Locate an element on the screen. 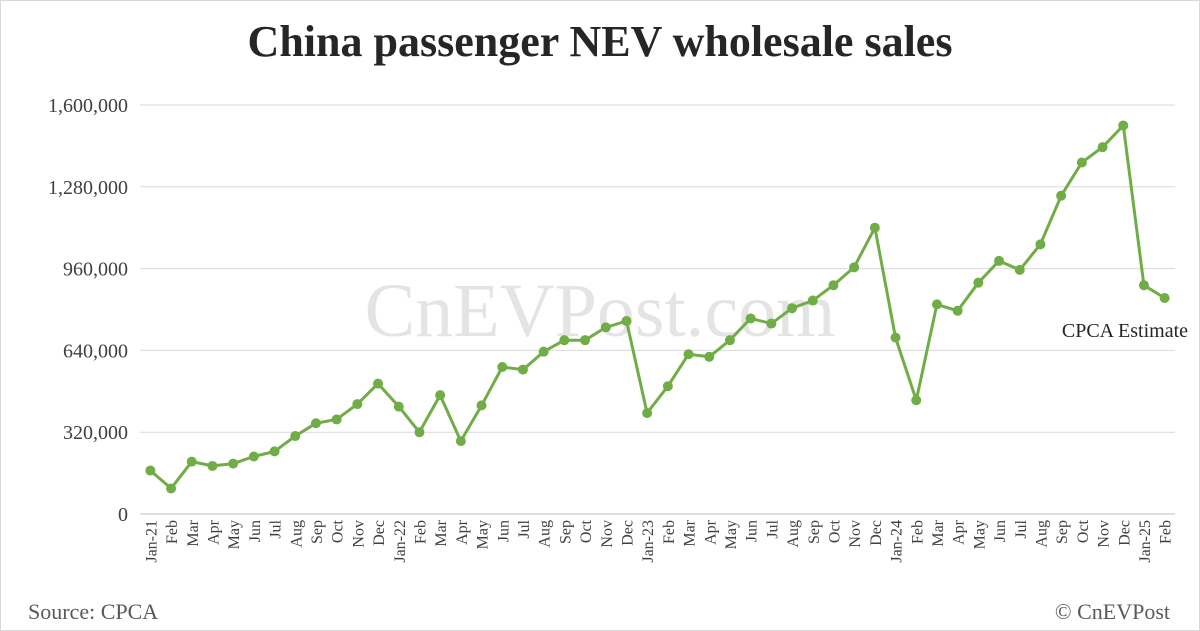 The image size is (1200, 631). chart-title: China passenger NEV wholesale sales is located at coordinates (600, 41).